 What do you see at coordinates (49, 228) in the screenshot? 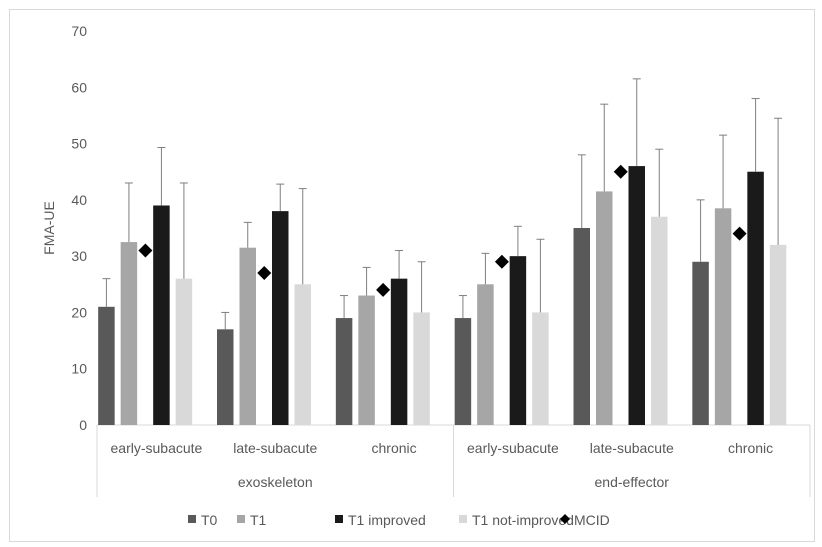
I see `y-axis-label: FMA-UE` at bounding box center [49, 228].